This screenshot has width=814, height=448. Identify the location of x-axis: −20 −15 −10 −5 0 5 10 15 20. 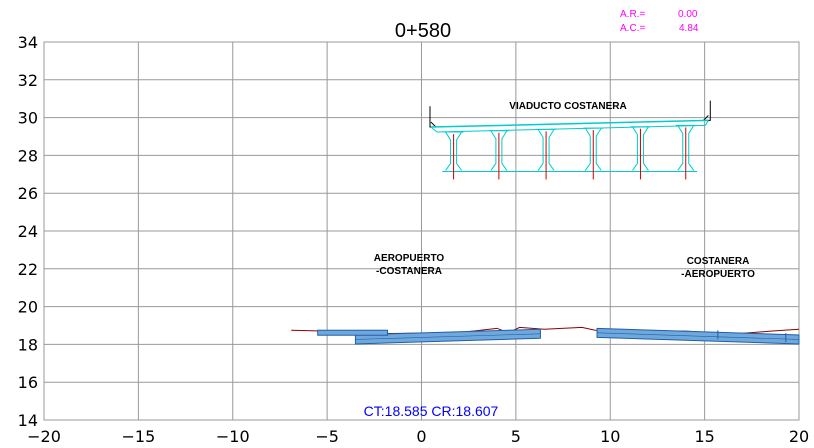
(418, 436).